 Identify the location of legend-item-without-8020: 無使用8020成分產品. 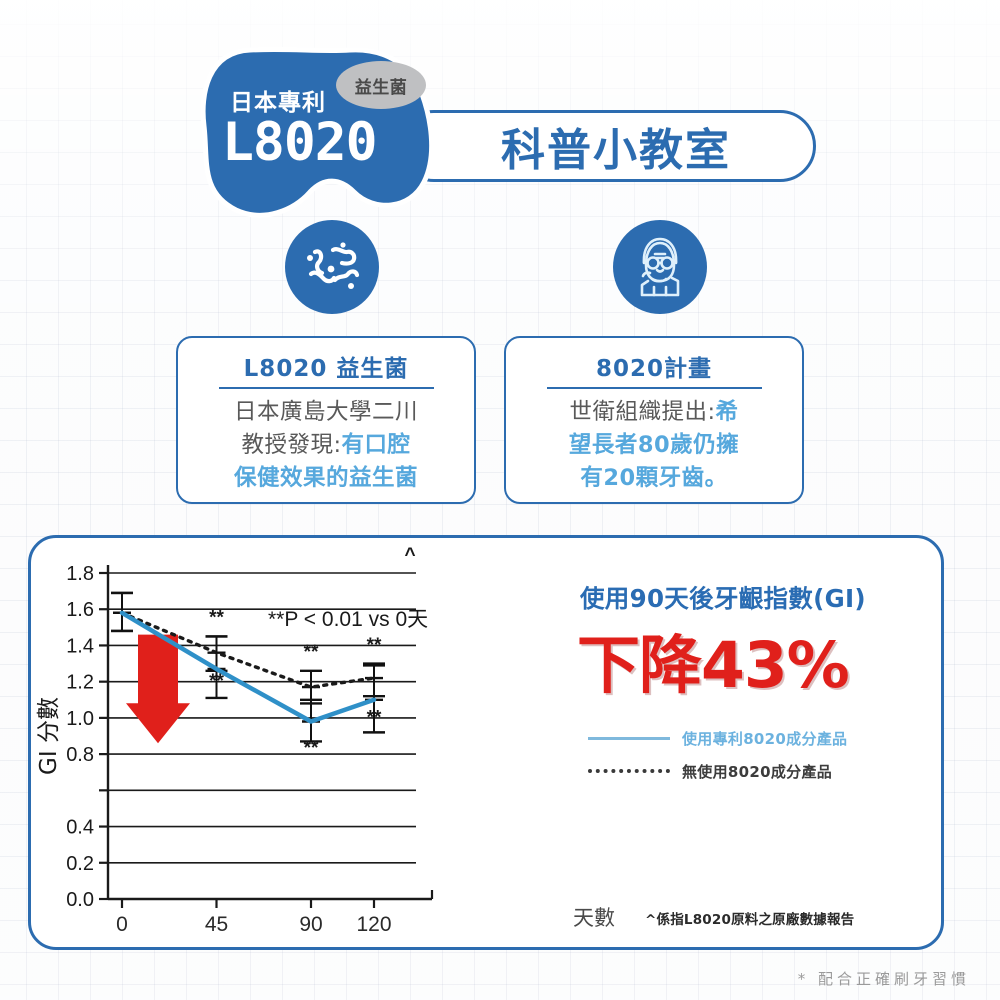
(758, 771).